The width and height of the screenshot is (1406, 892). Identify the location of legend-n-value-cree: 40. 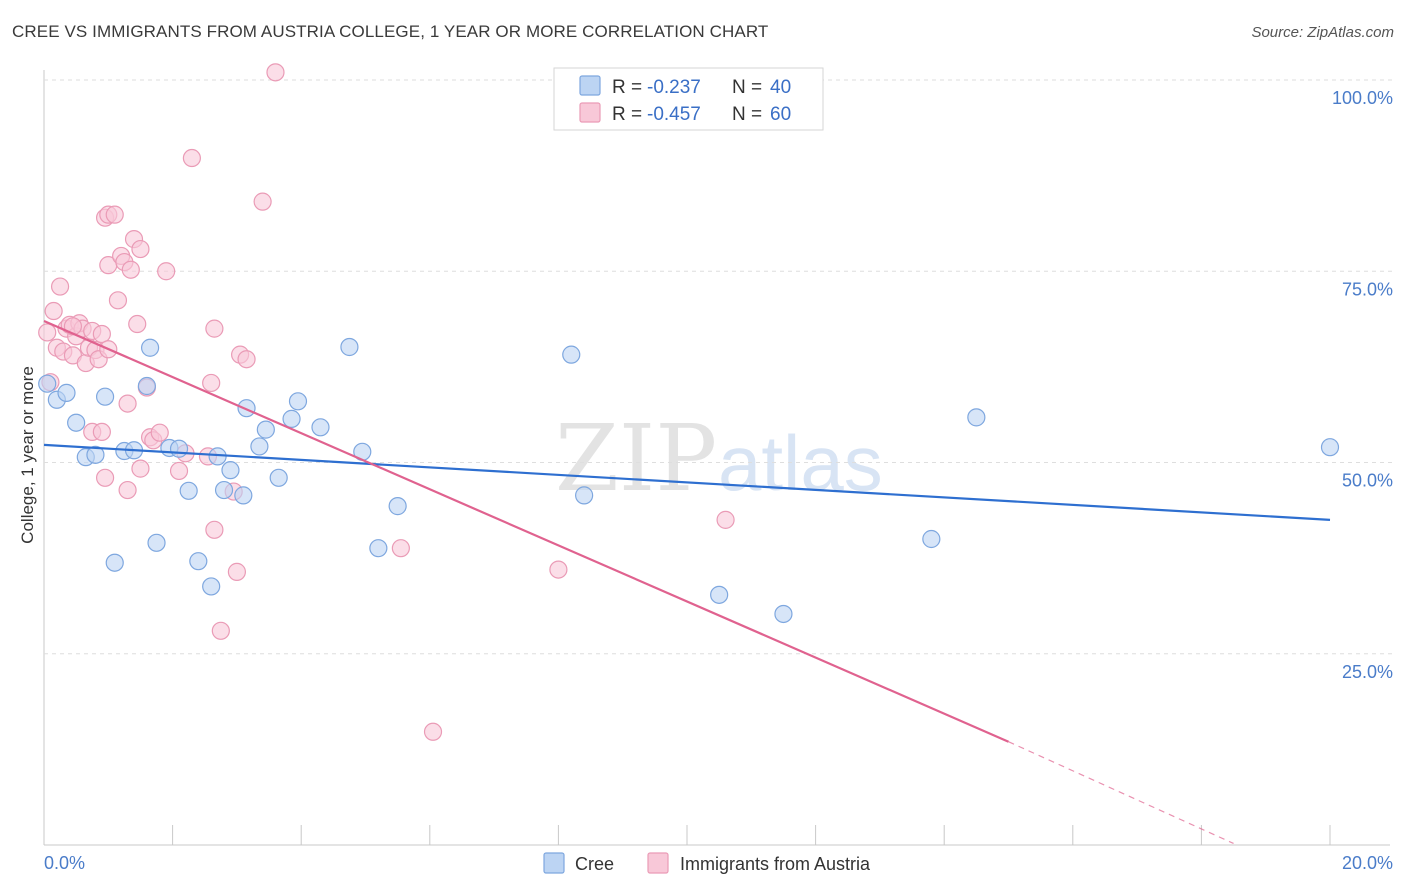
(780, 87).